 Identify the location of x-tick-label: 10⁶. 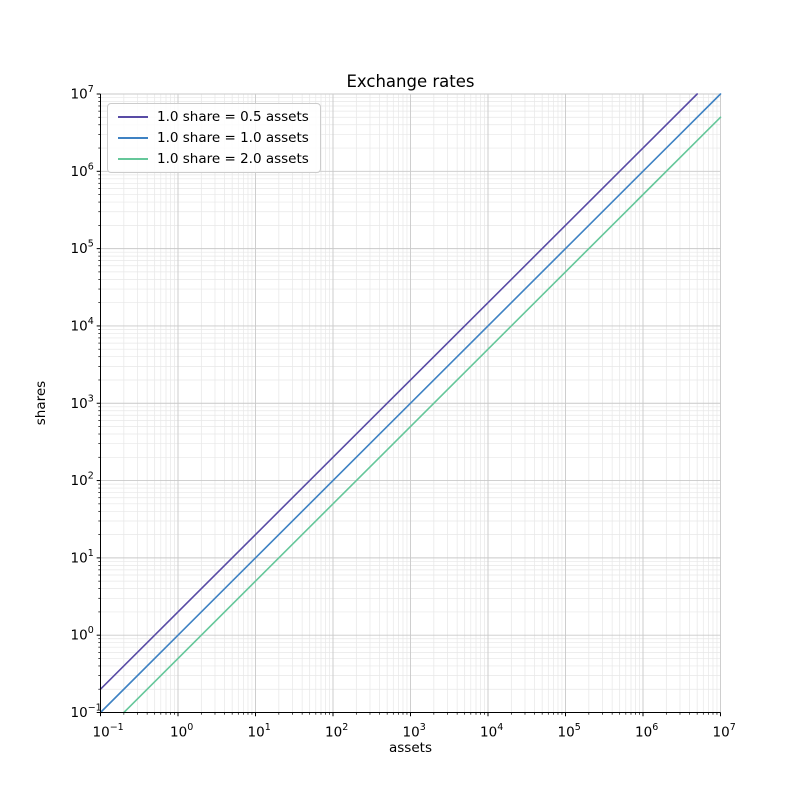
(646, 731).